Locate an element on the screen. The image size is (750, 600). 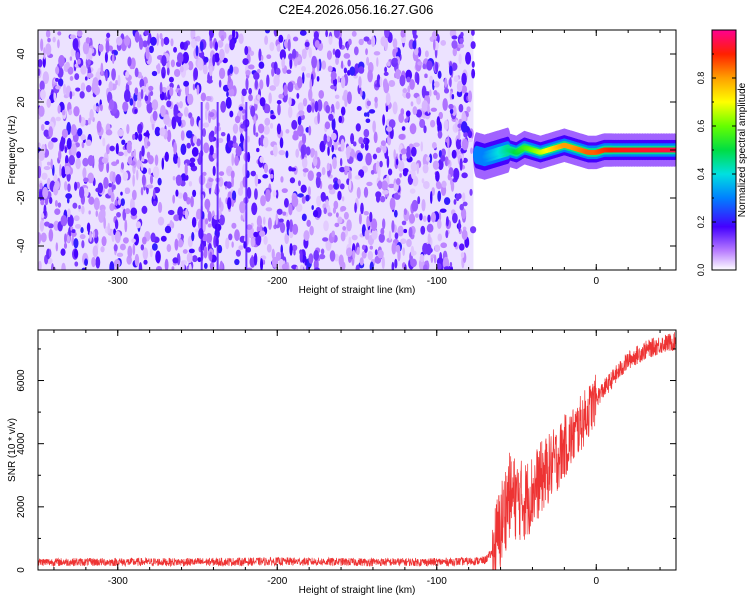
colorbar-tick-label: 0.0 is located at coordinates (701, 270).